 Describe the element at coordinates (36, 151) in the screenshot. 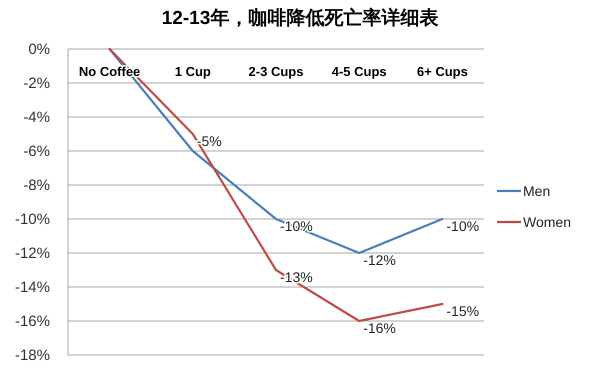

I see `y-tick-label: -6%` at that location.